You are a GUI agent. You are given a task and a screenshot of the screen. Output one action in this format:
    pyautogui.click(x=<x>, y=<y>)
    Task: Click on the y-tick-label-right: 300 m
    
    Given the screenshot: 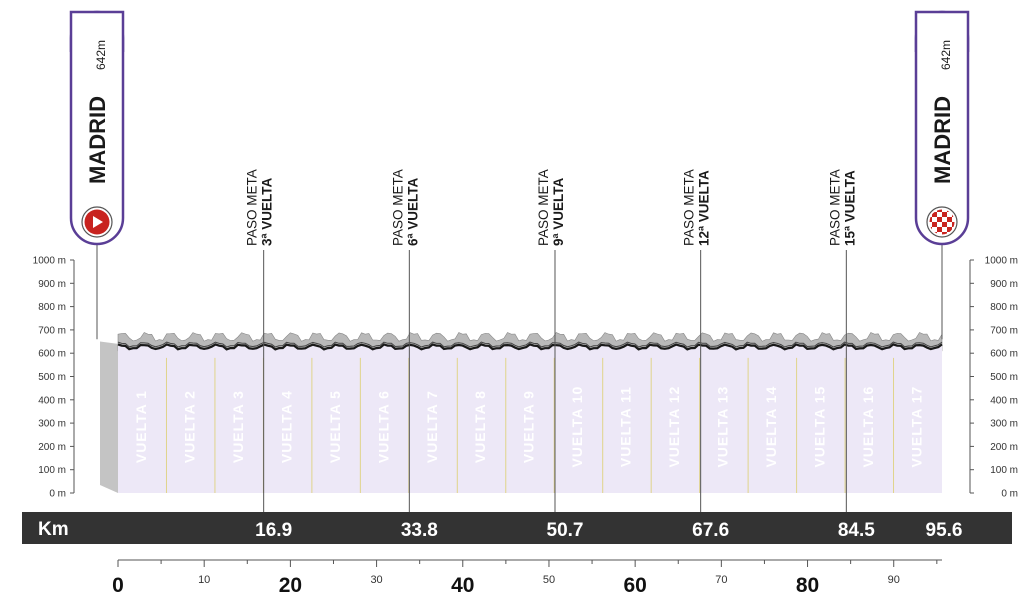 What is the action you would take?
    pyautogui.click(x=1004, y=424)
    